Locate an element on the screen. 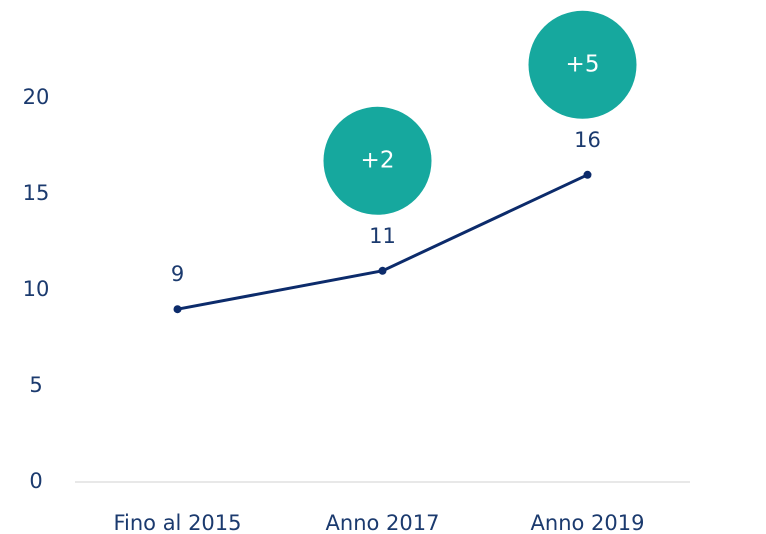 The width and height of the screenshot is (766, 534). annotation: +2 is located at coordinates (378, 160).